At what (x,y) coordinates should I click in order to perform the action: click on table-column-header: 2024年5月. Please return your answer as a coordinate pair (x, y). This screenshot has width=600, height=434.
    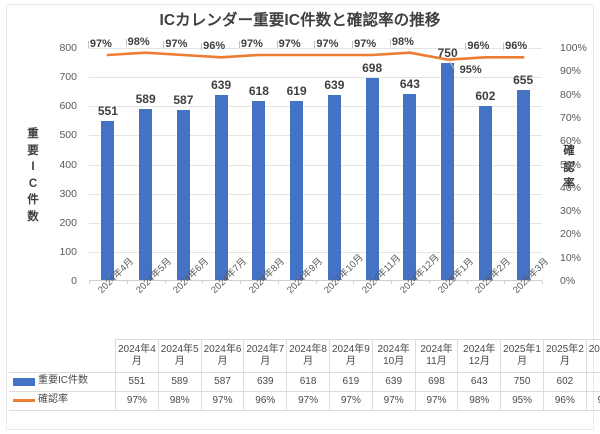
    Looking at the image, I should click on (179, 356).